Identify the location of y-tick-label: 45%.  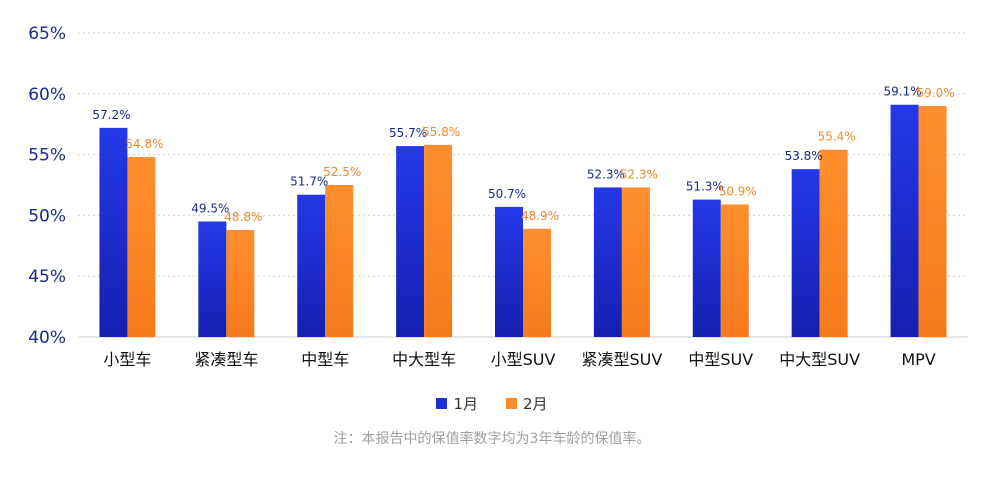
(47, 277).